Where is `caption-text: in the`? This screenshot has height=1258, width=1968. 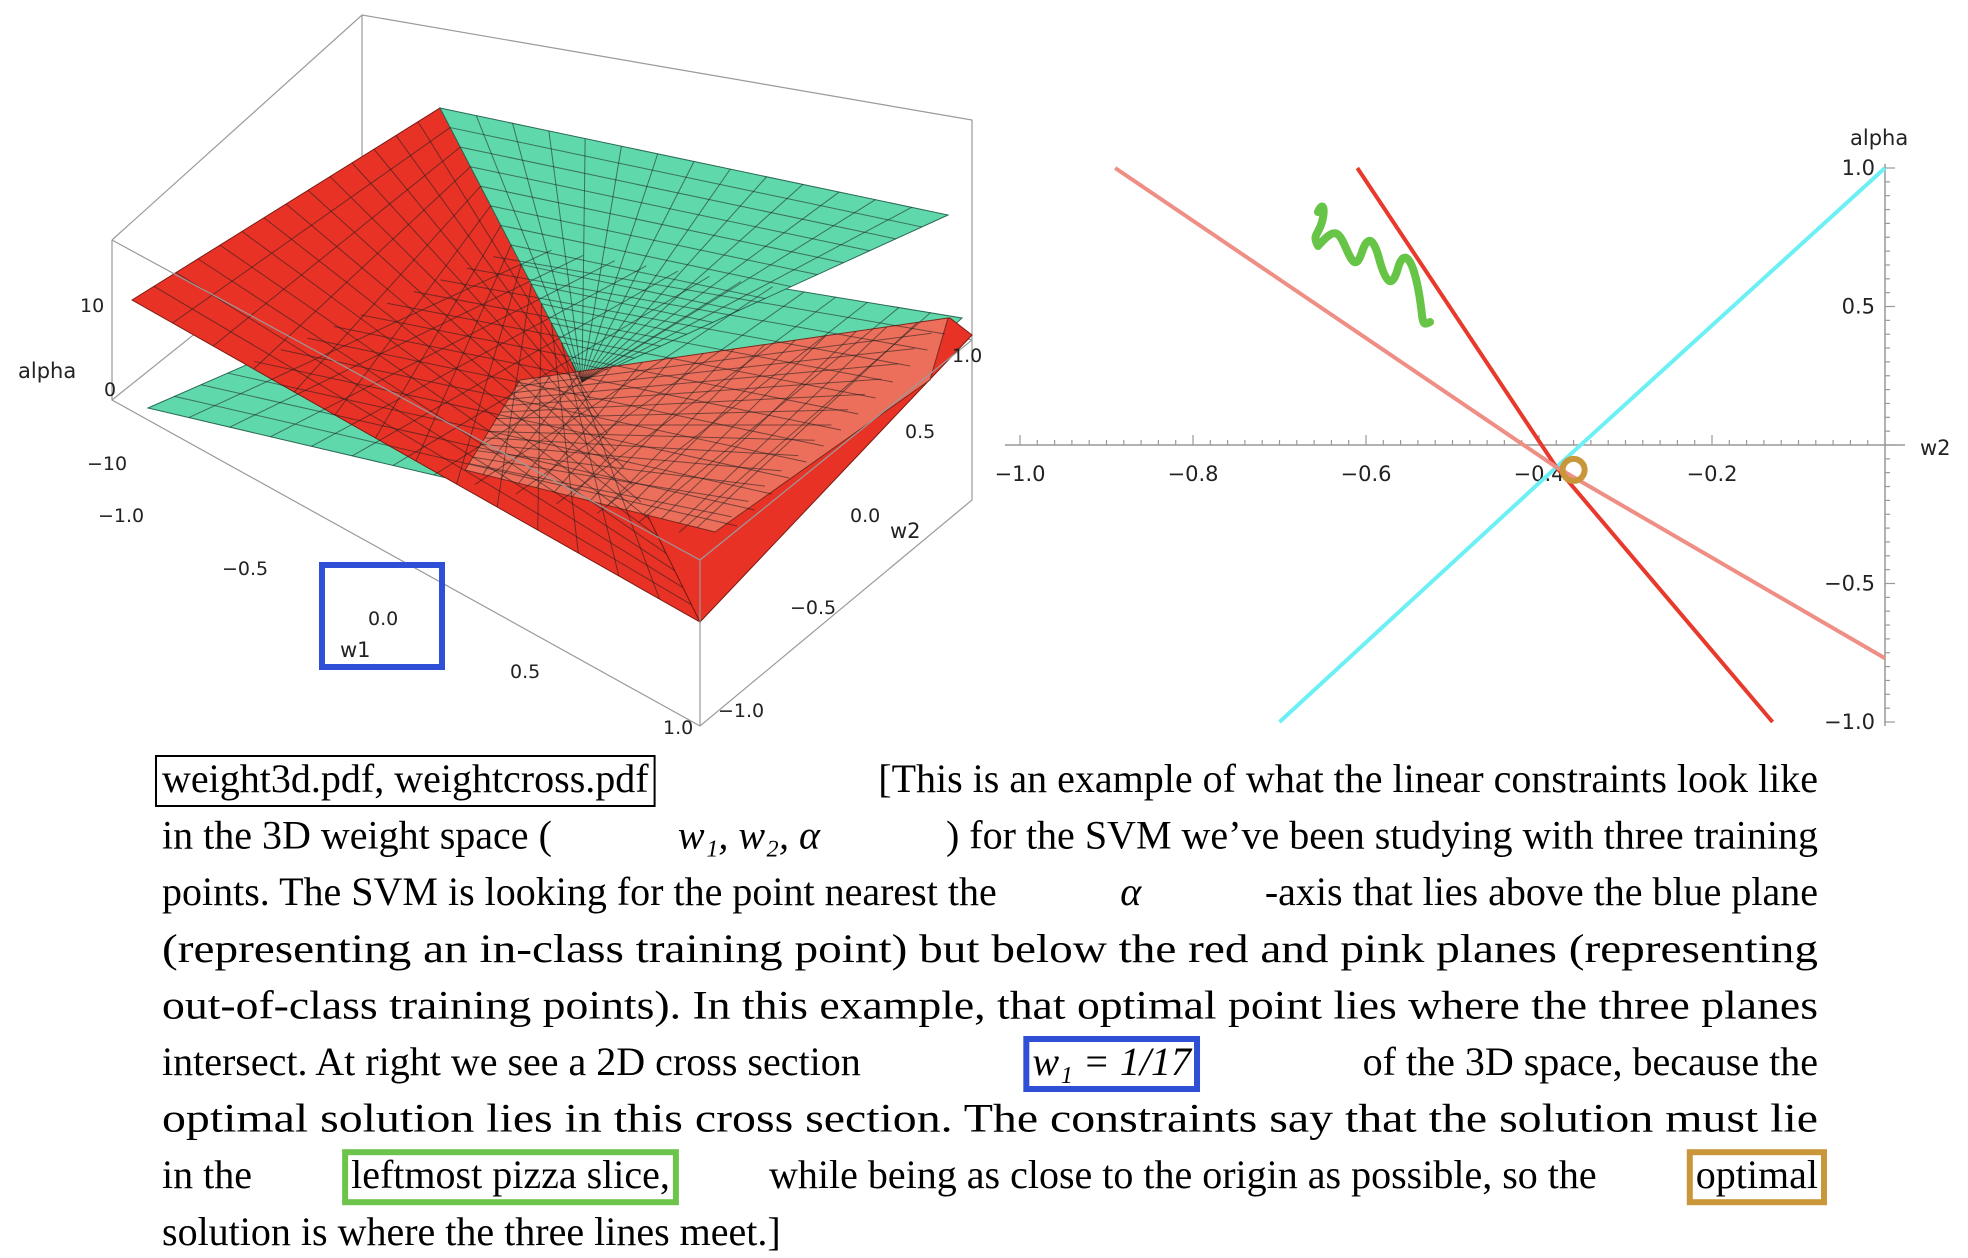
caption-text: in the is located at coordinates (207, 1174).